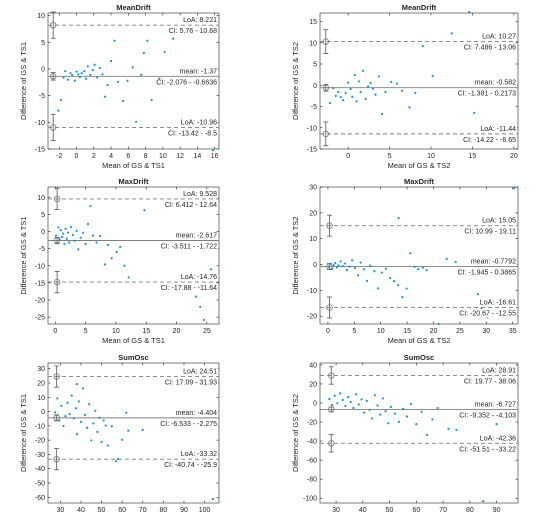 The image size is (550, 523). Describe the element at coordinates (487, 449) in the screenshot. I see `loa-lower-label-ci: CI: -51.51 - -33.22` at that location.